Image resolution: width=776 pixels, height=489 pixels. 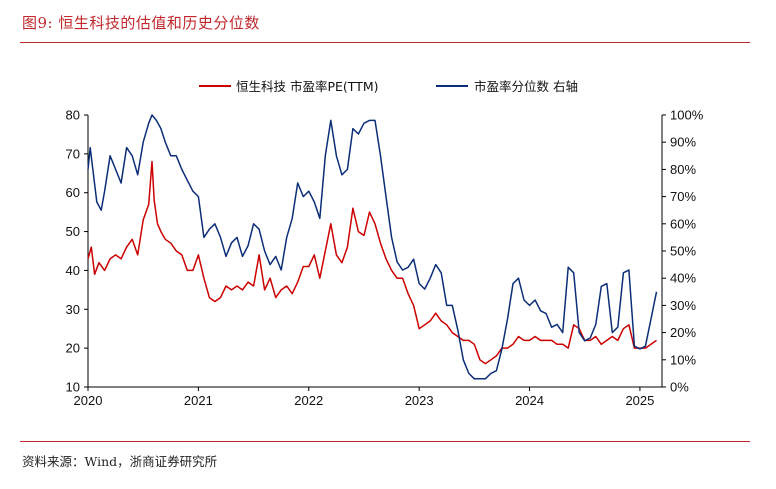 What do you see at coordinates (307, 86) in the screenshot?
I see `legend-label-1: 恒生科技 市盈率PE(TTM)` at bounding box center [307, 86].